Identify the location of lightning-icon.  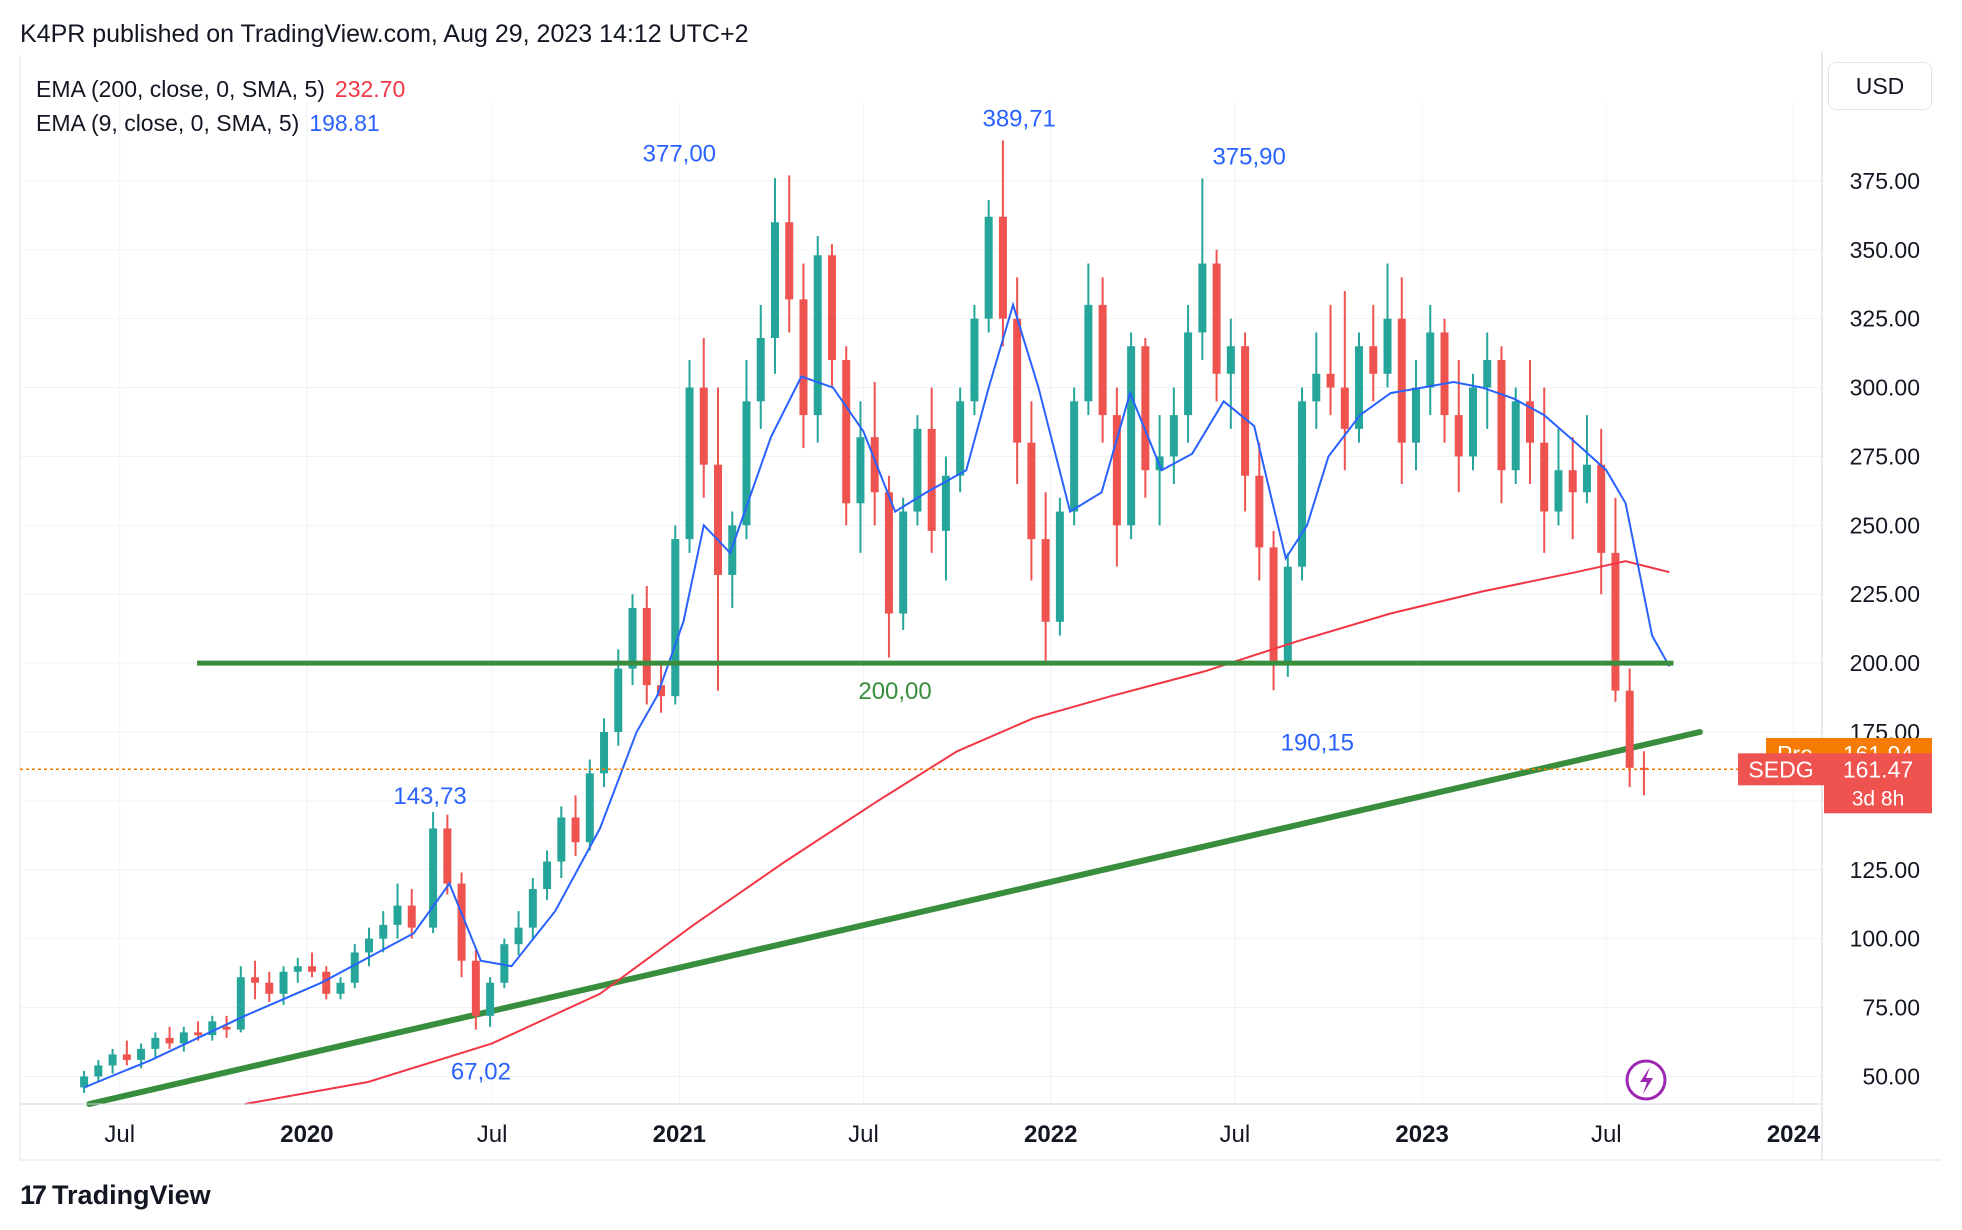
(1646, 1080).